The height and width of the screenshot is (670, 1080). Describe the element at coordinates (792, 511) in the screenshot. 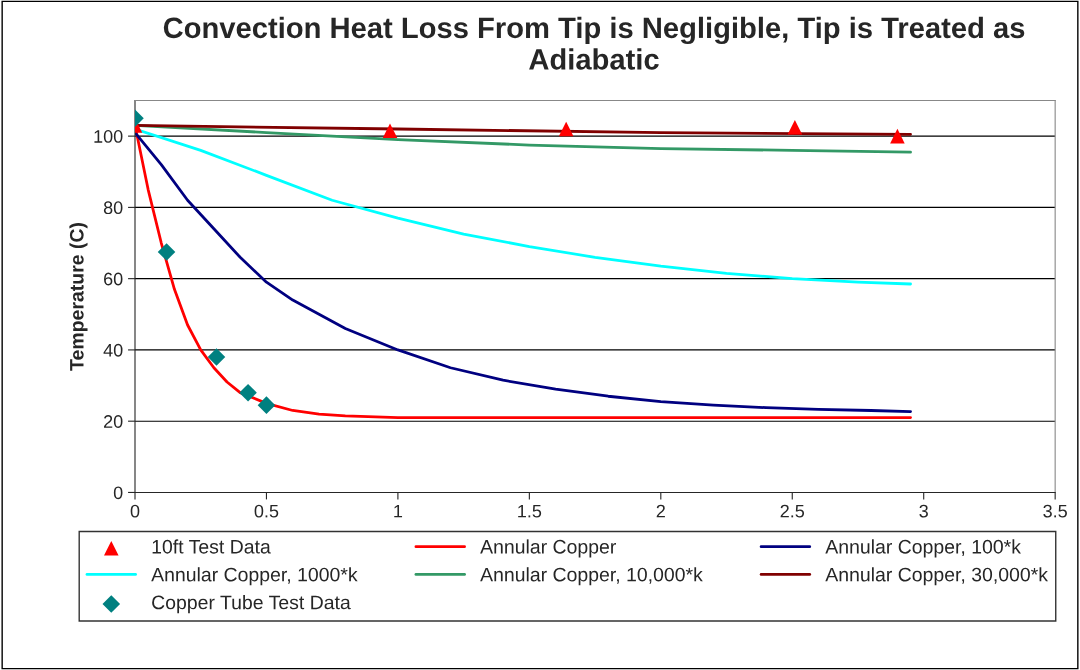

I see `x-tick-label: 2.5` at that location.